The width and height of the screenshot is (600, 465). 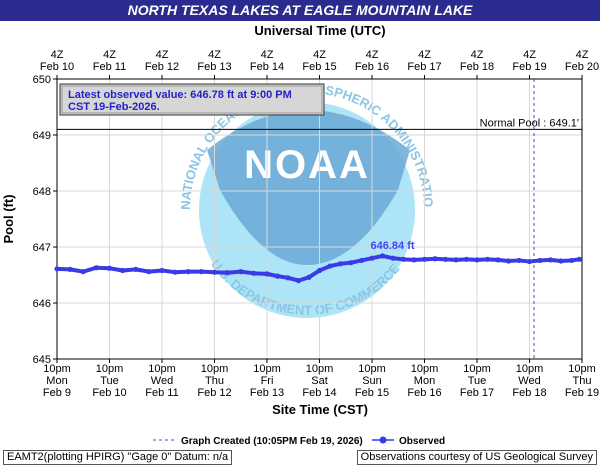 I want to click on bottom-tick-label: Feb 17, so click(x=477, y=393).